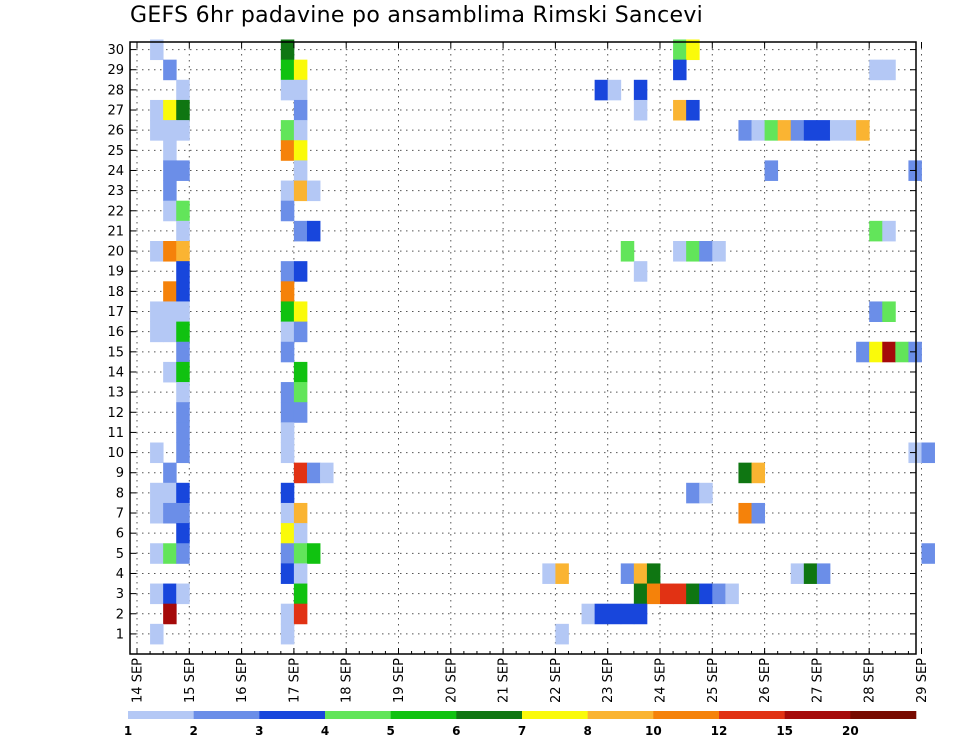 This screenshot has width=960, height=742. What do you see at coordinates (451, 680) in the screenshot?
I see `x-tick-label: 20 SEP` at bounding box center [451, 680].